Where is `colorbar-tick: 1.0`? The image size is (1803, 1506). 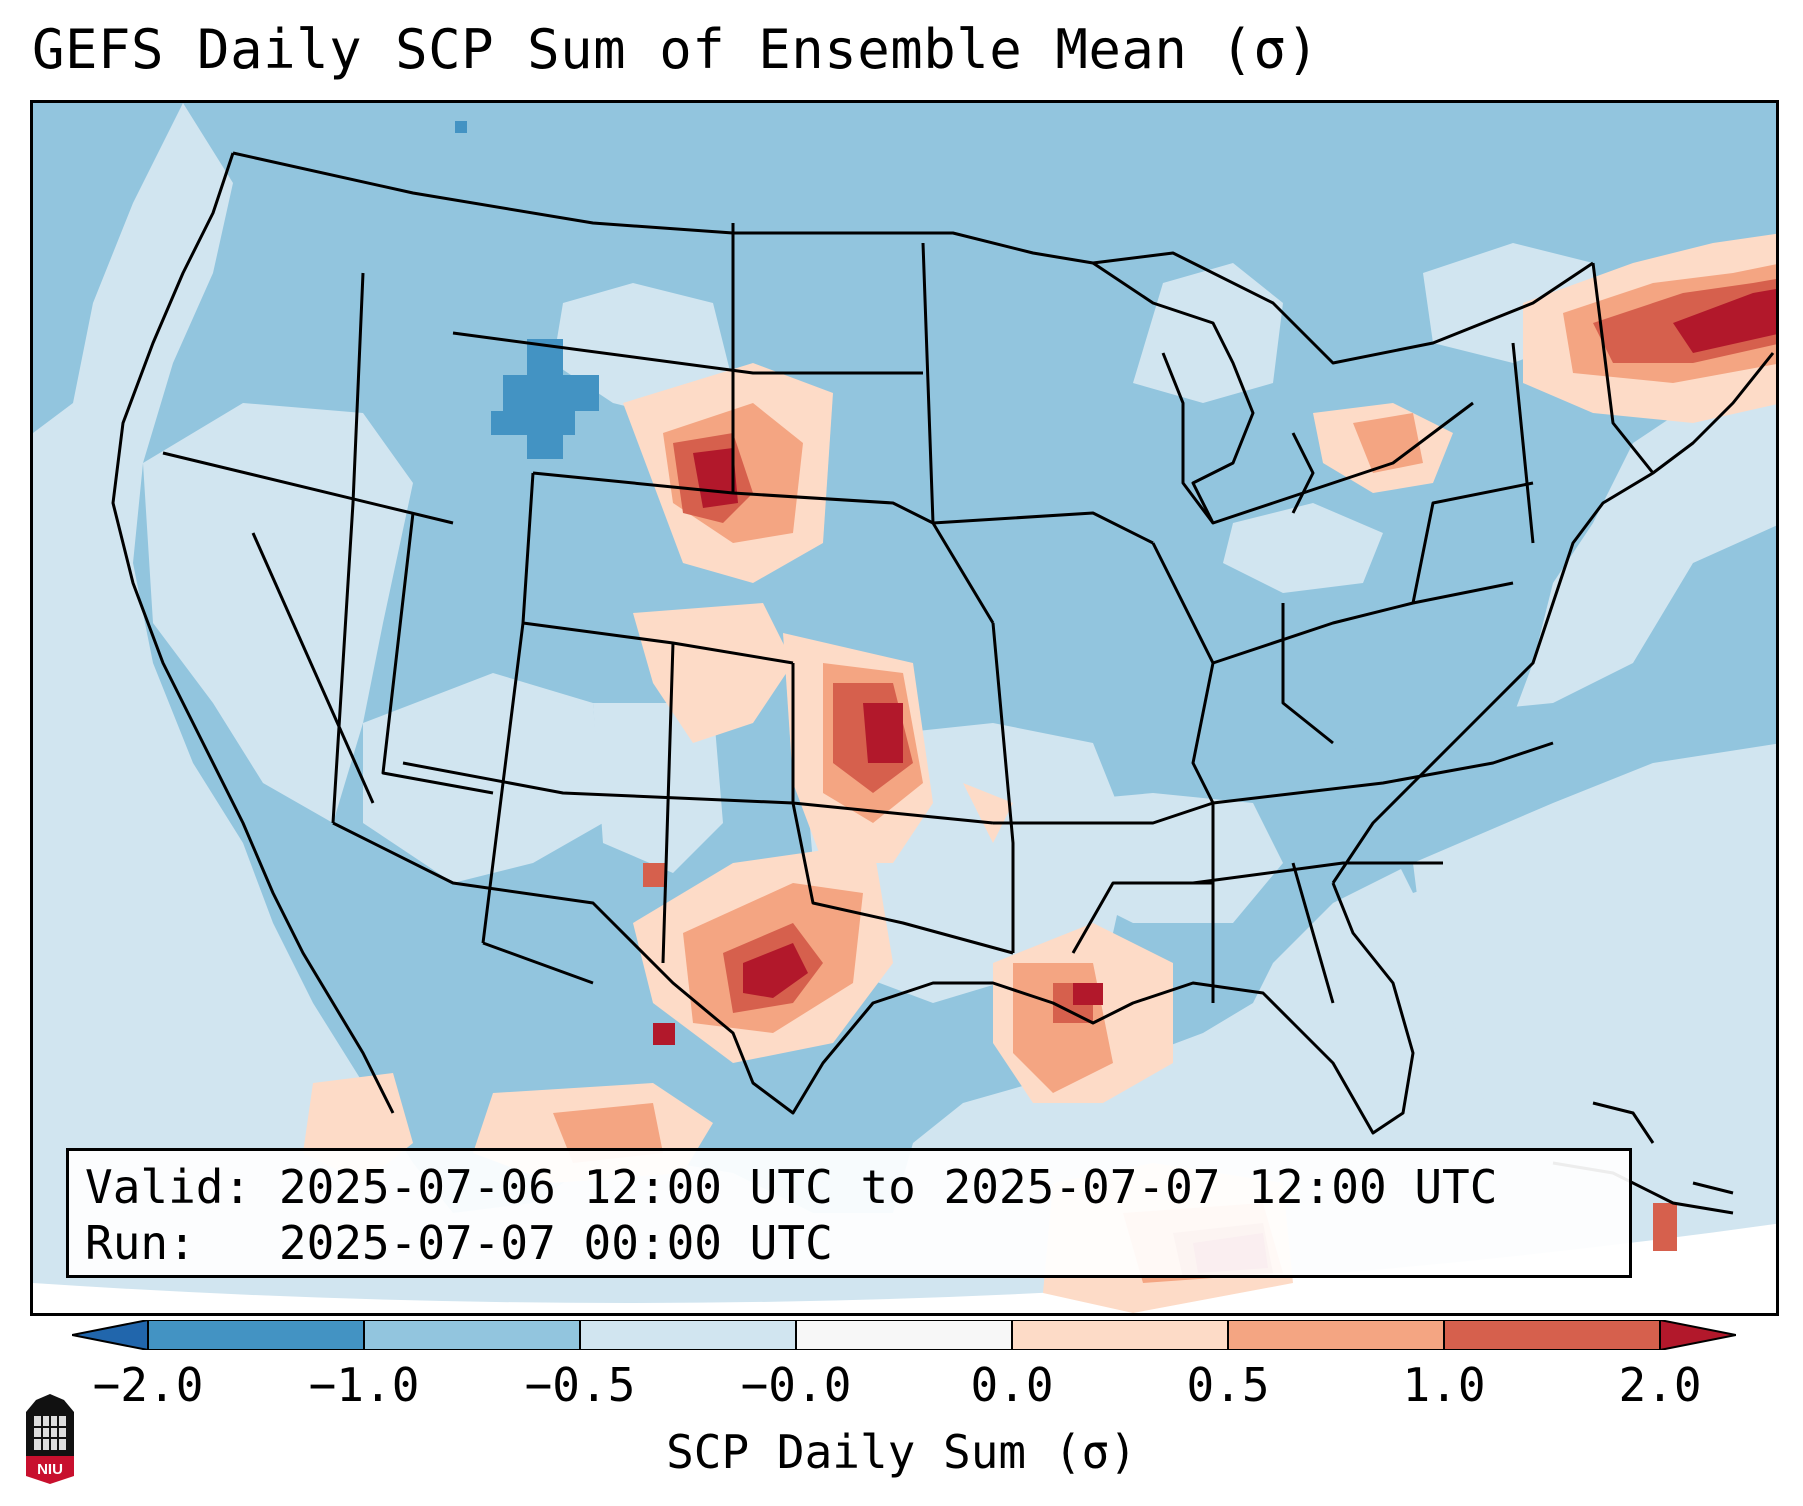 colorbar-tick: 1.0 is located at coordinates (1444, 1385).